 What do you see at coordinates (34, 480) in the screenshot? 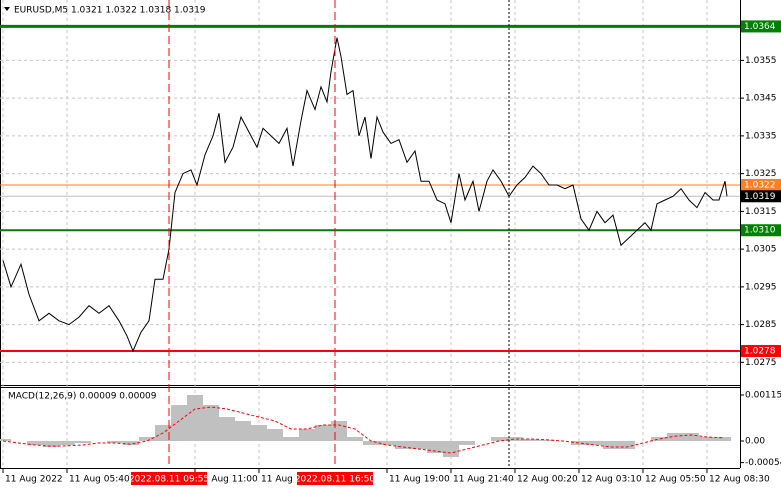
I see `x-tick-label: 11 Aug 2022` at bounding box center [34, 480].